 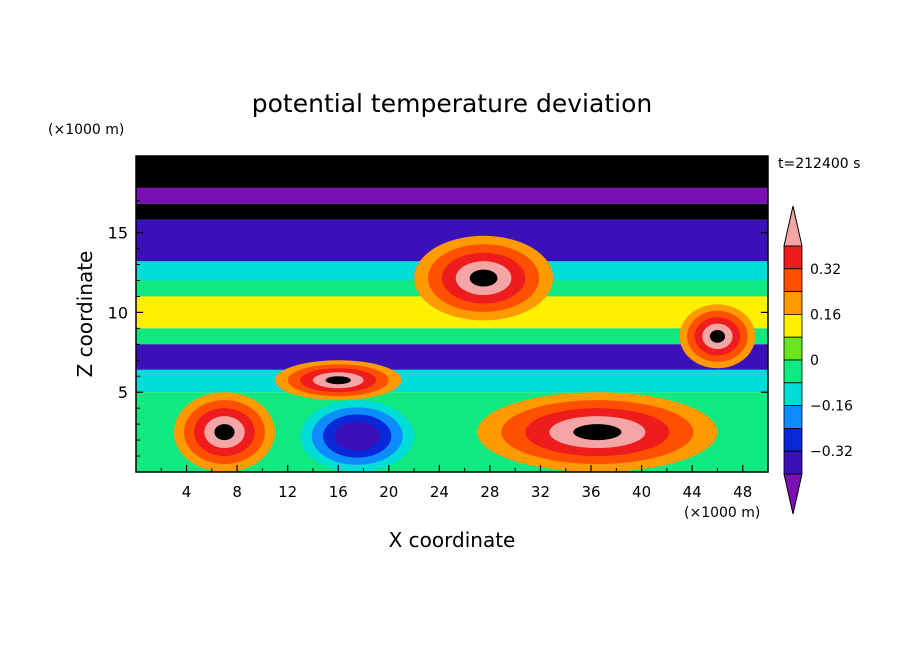 What do you see at coordinates (831, 407) in the screenshot?
I see `colorbar-tick-label: −0.16` at bounding box center [831, 407].